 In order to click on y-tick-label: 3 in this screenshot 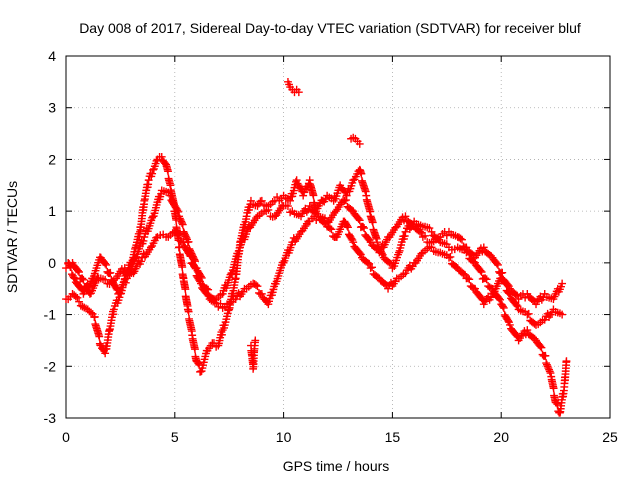, I will do `click(52, 108)`.